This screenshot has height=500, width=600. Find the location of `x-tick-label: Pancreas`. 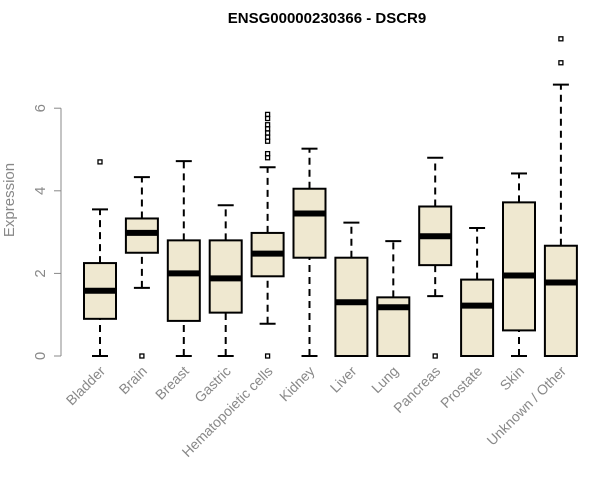

x-tick-label: Pancreas is located at coordinates (416, 389).